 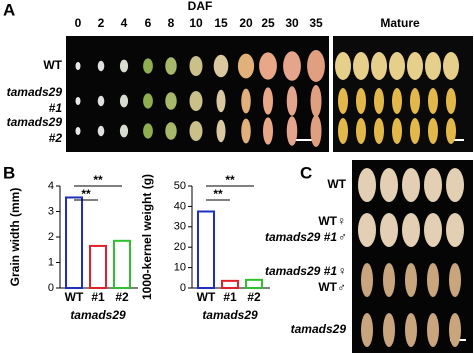 I want to click on y-tick-label: 50, so click(x=180, y=186).